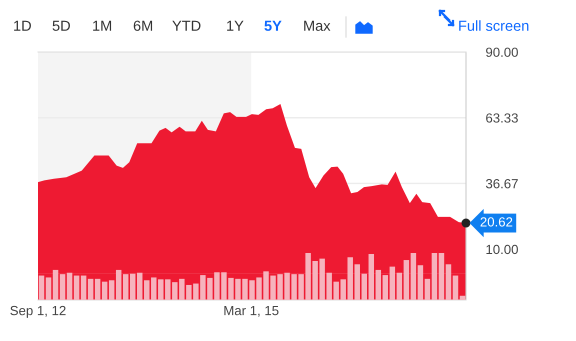  What do you see at coordinates (143, 25) in the screenshot?
I see `text: 6M` at bounding box center [143, 25].